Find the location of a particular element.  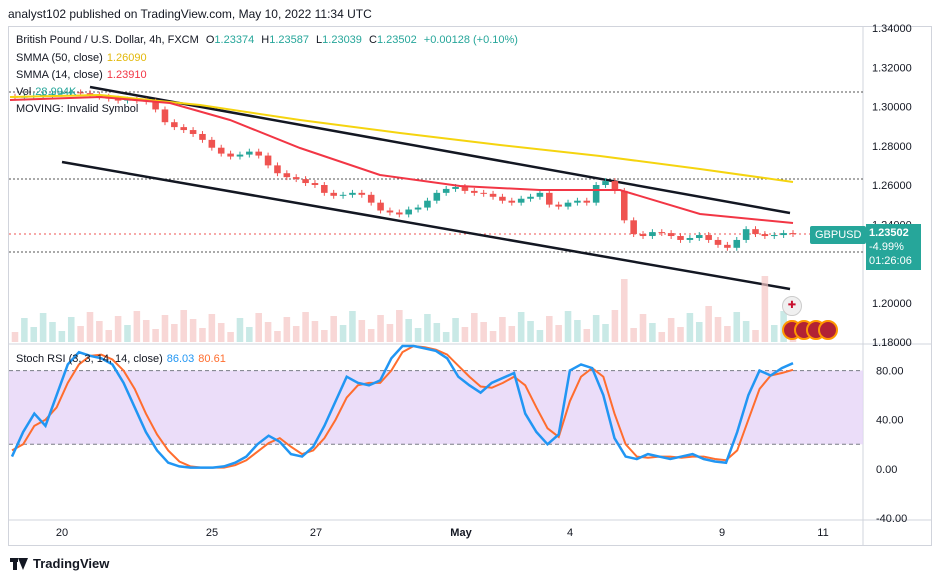

tradingview-logo-icon is located at coordinates (19, 563).